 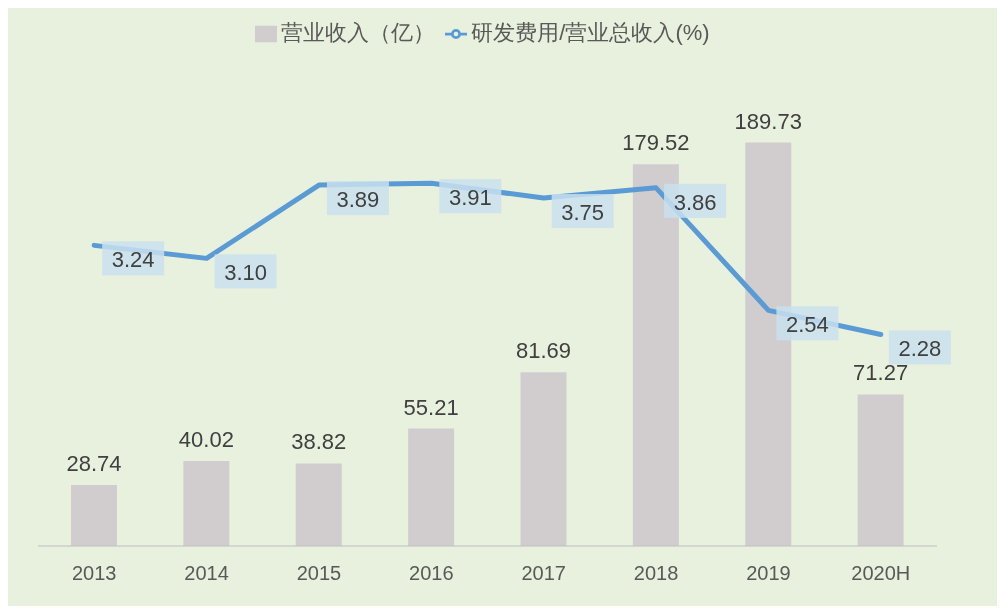 What do you see at coordinates (133, 260) in the screenshot?
I see `data-label: 3.24` at bounding box center [133, 260].